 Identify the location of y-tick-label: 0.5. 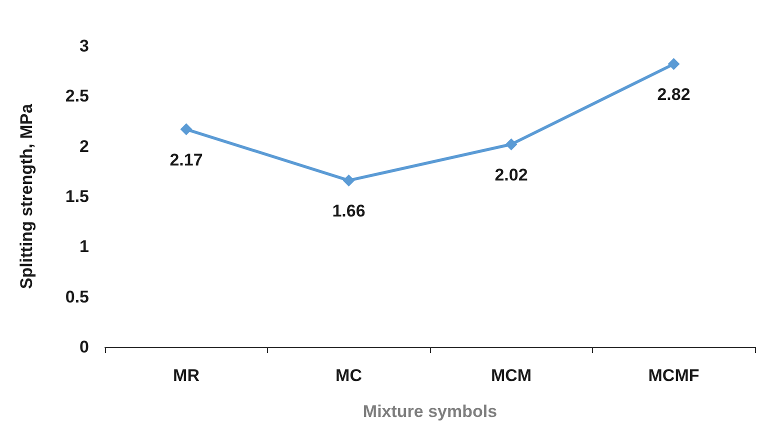
(77, 296).